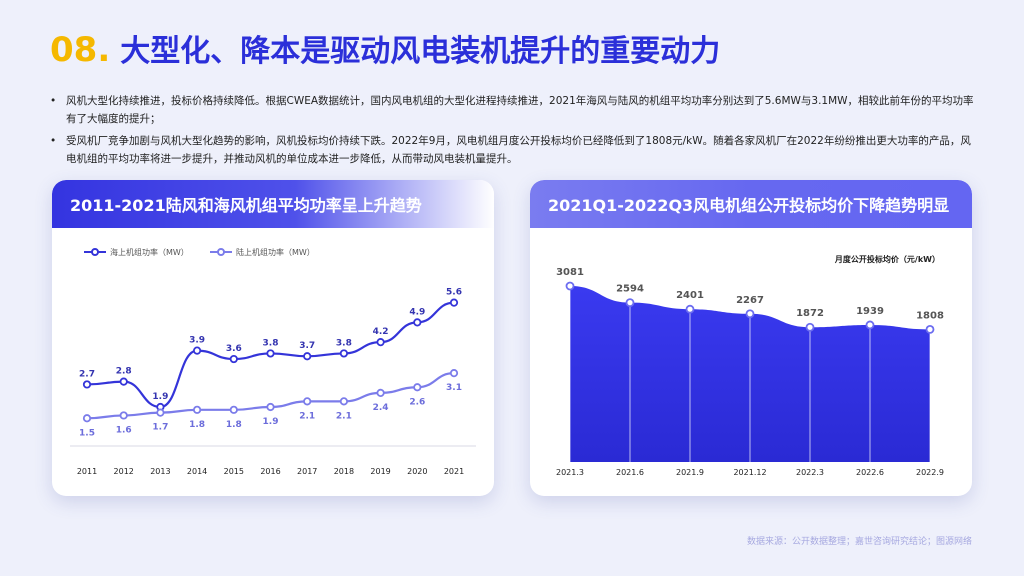  Describe the element at coordinates (234, 349) in the screenshot. I see `data-label: 3.6` at that location.